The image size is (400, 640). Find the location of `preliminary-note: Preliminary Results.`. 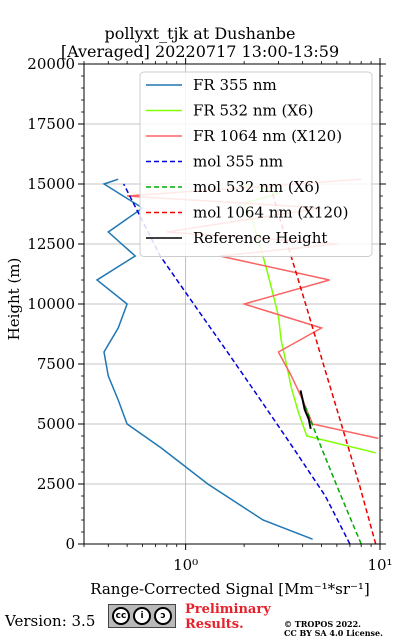

preliminary-note: Preliminary Results. is located at coordinates (228, 617).